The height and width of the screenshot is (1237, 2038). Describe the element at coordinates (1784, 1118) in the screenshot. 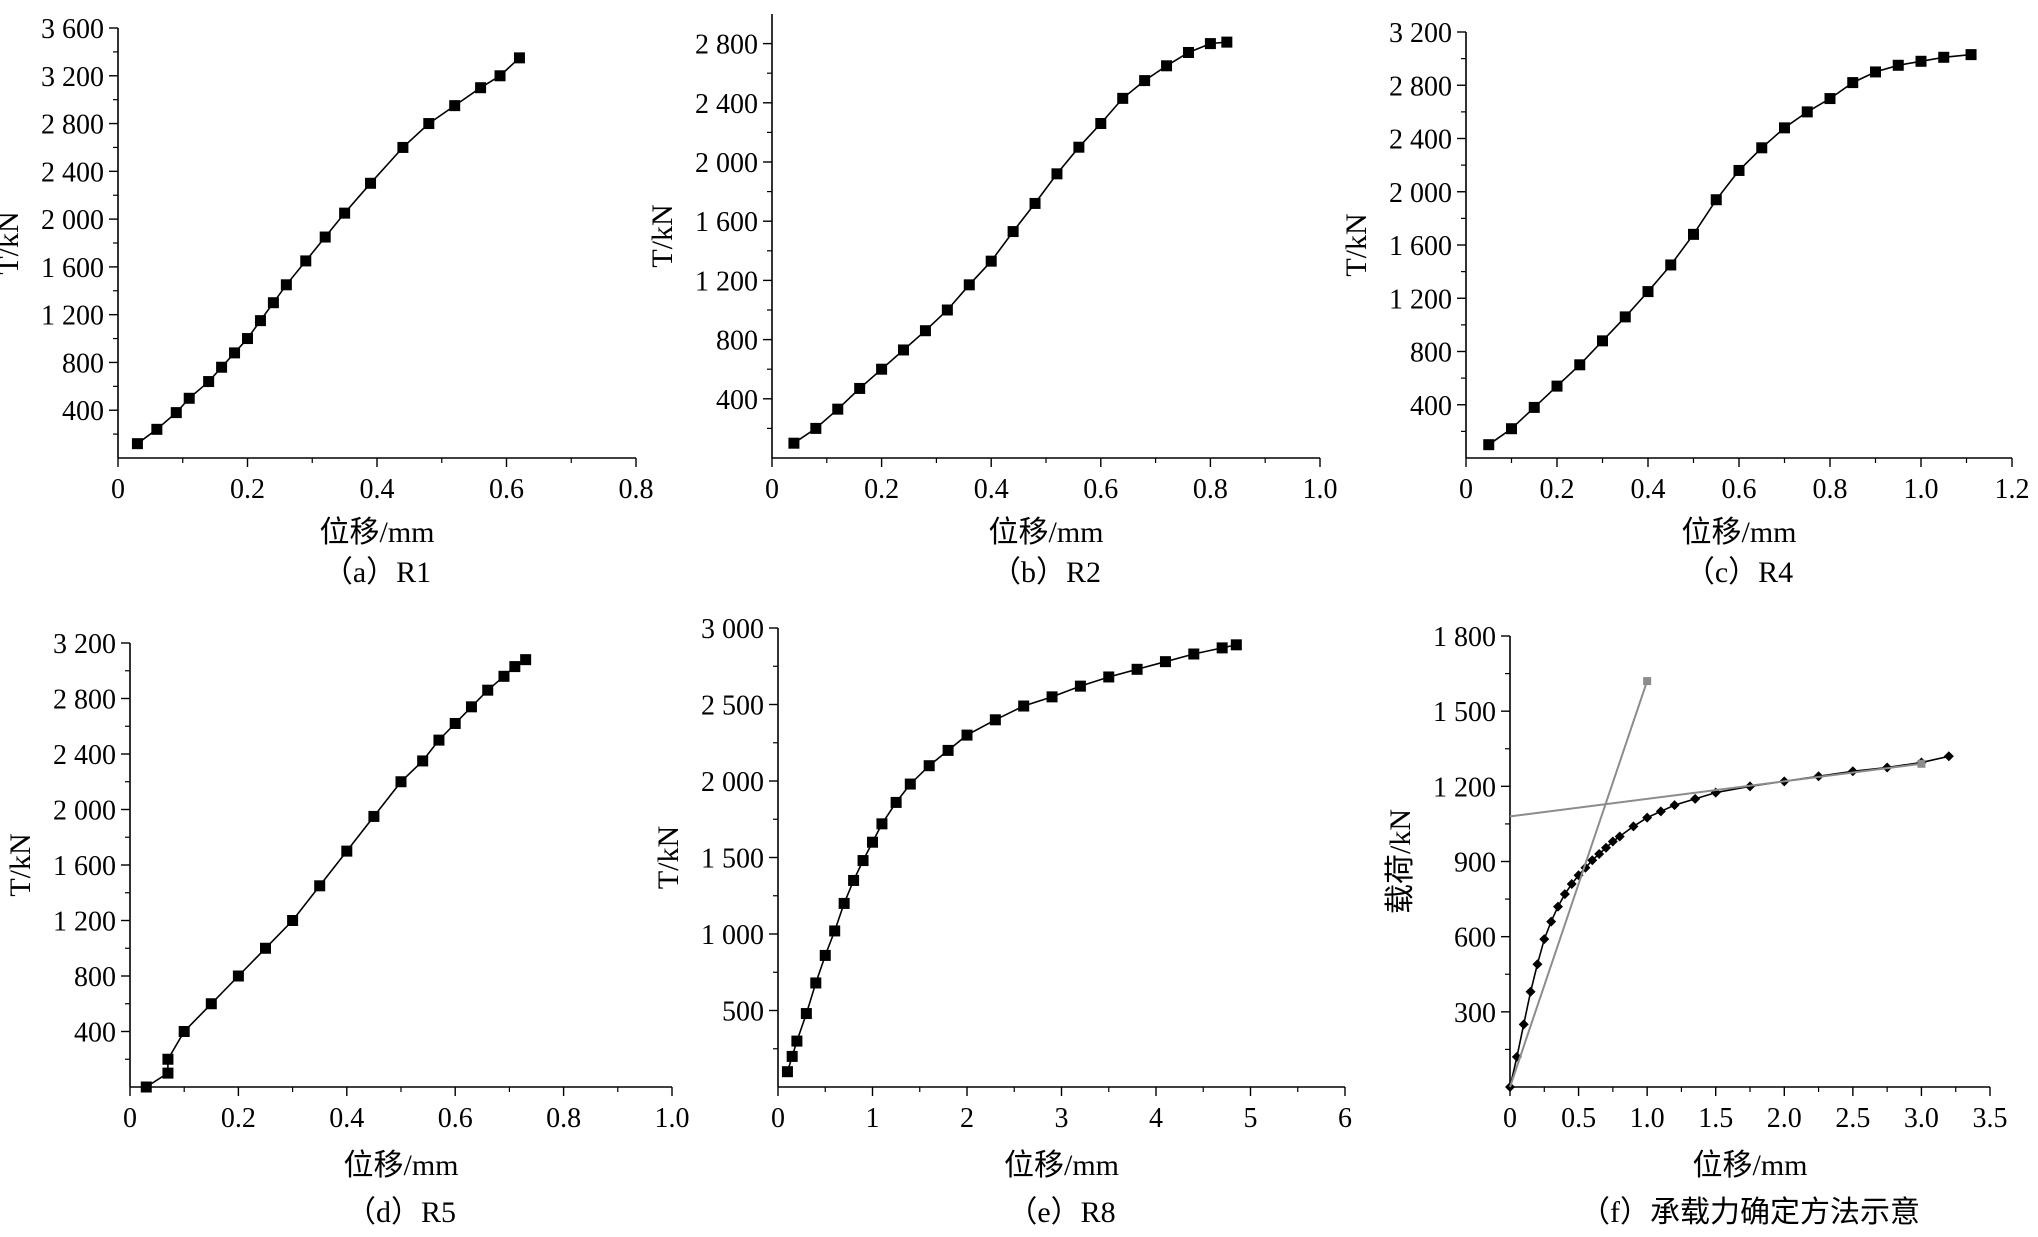

I see `x-tick-label: 2.0` at that location.